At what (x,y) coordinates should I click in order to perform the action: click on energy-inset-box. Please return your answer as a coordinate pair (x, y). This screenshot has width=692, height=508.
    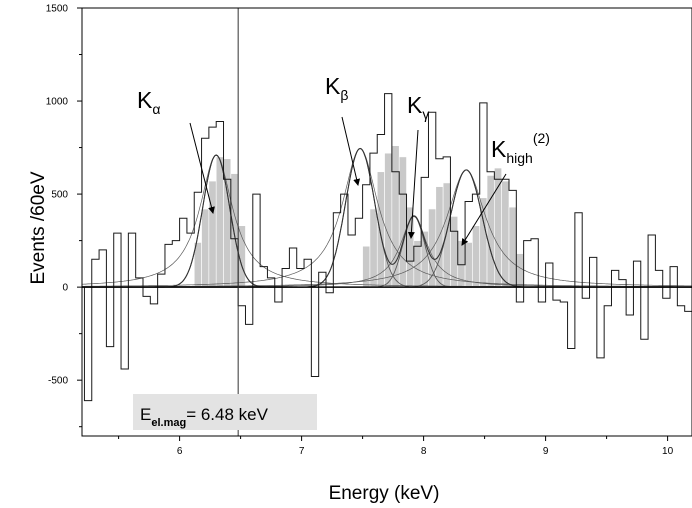
    Looking at the image, I should click on (225, 412).